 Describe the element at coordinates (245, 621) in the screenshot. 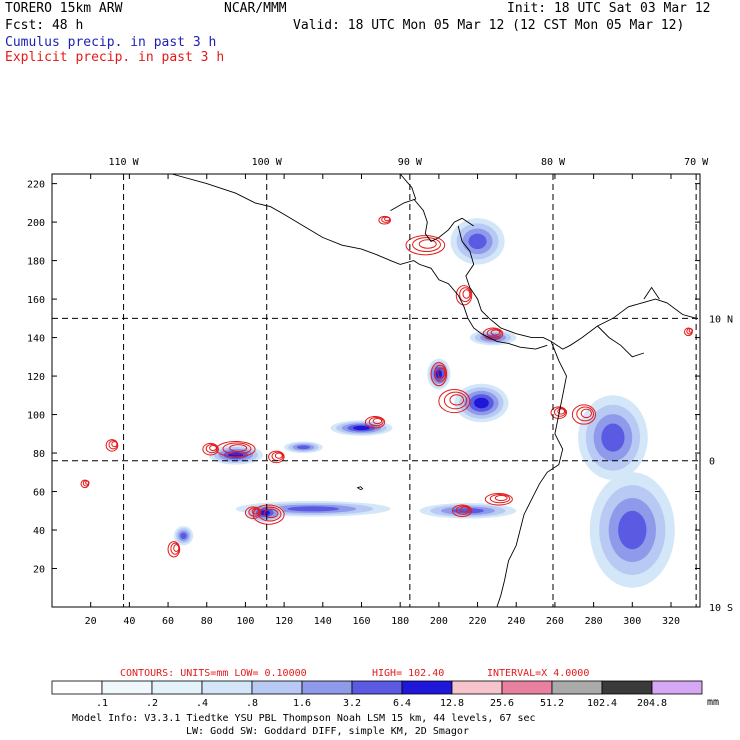

I see `x-tick-label-100: 100` at that location.